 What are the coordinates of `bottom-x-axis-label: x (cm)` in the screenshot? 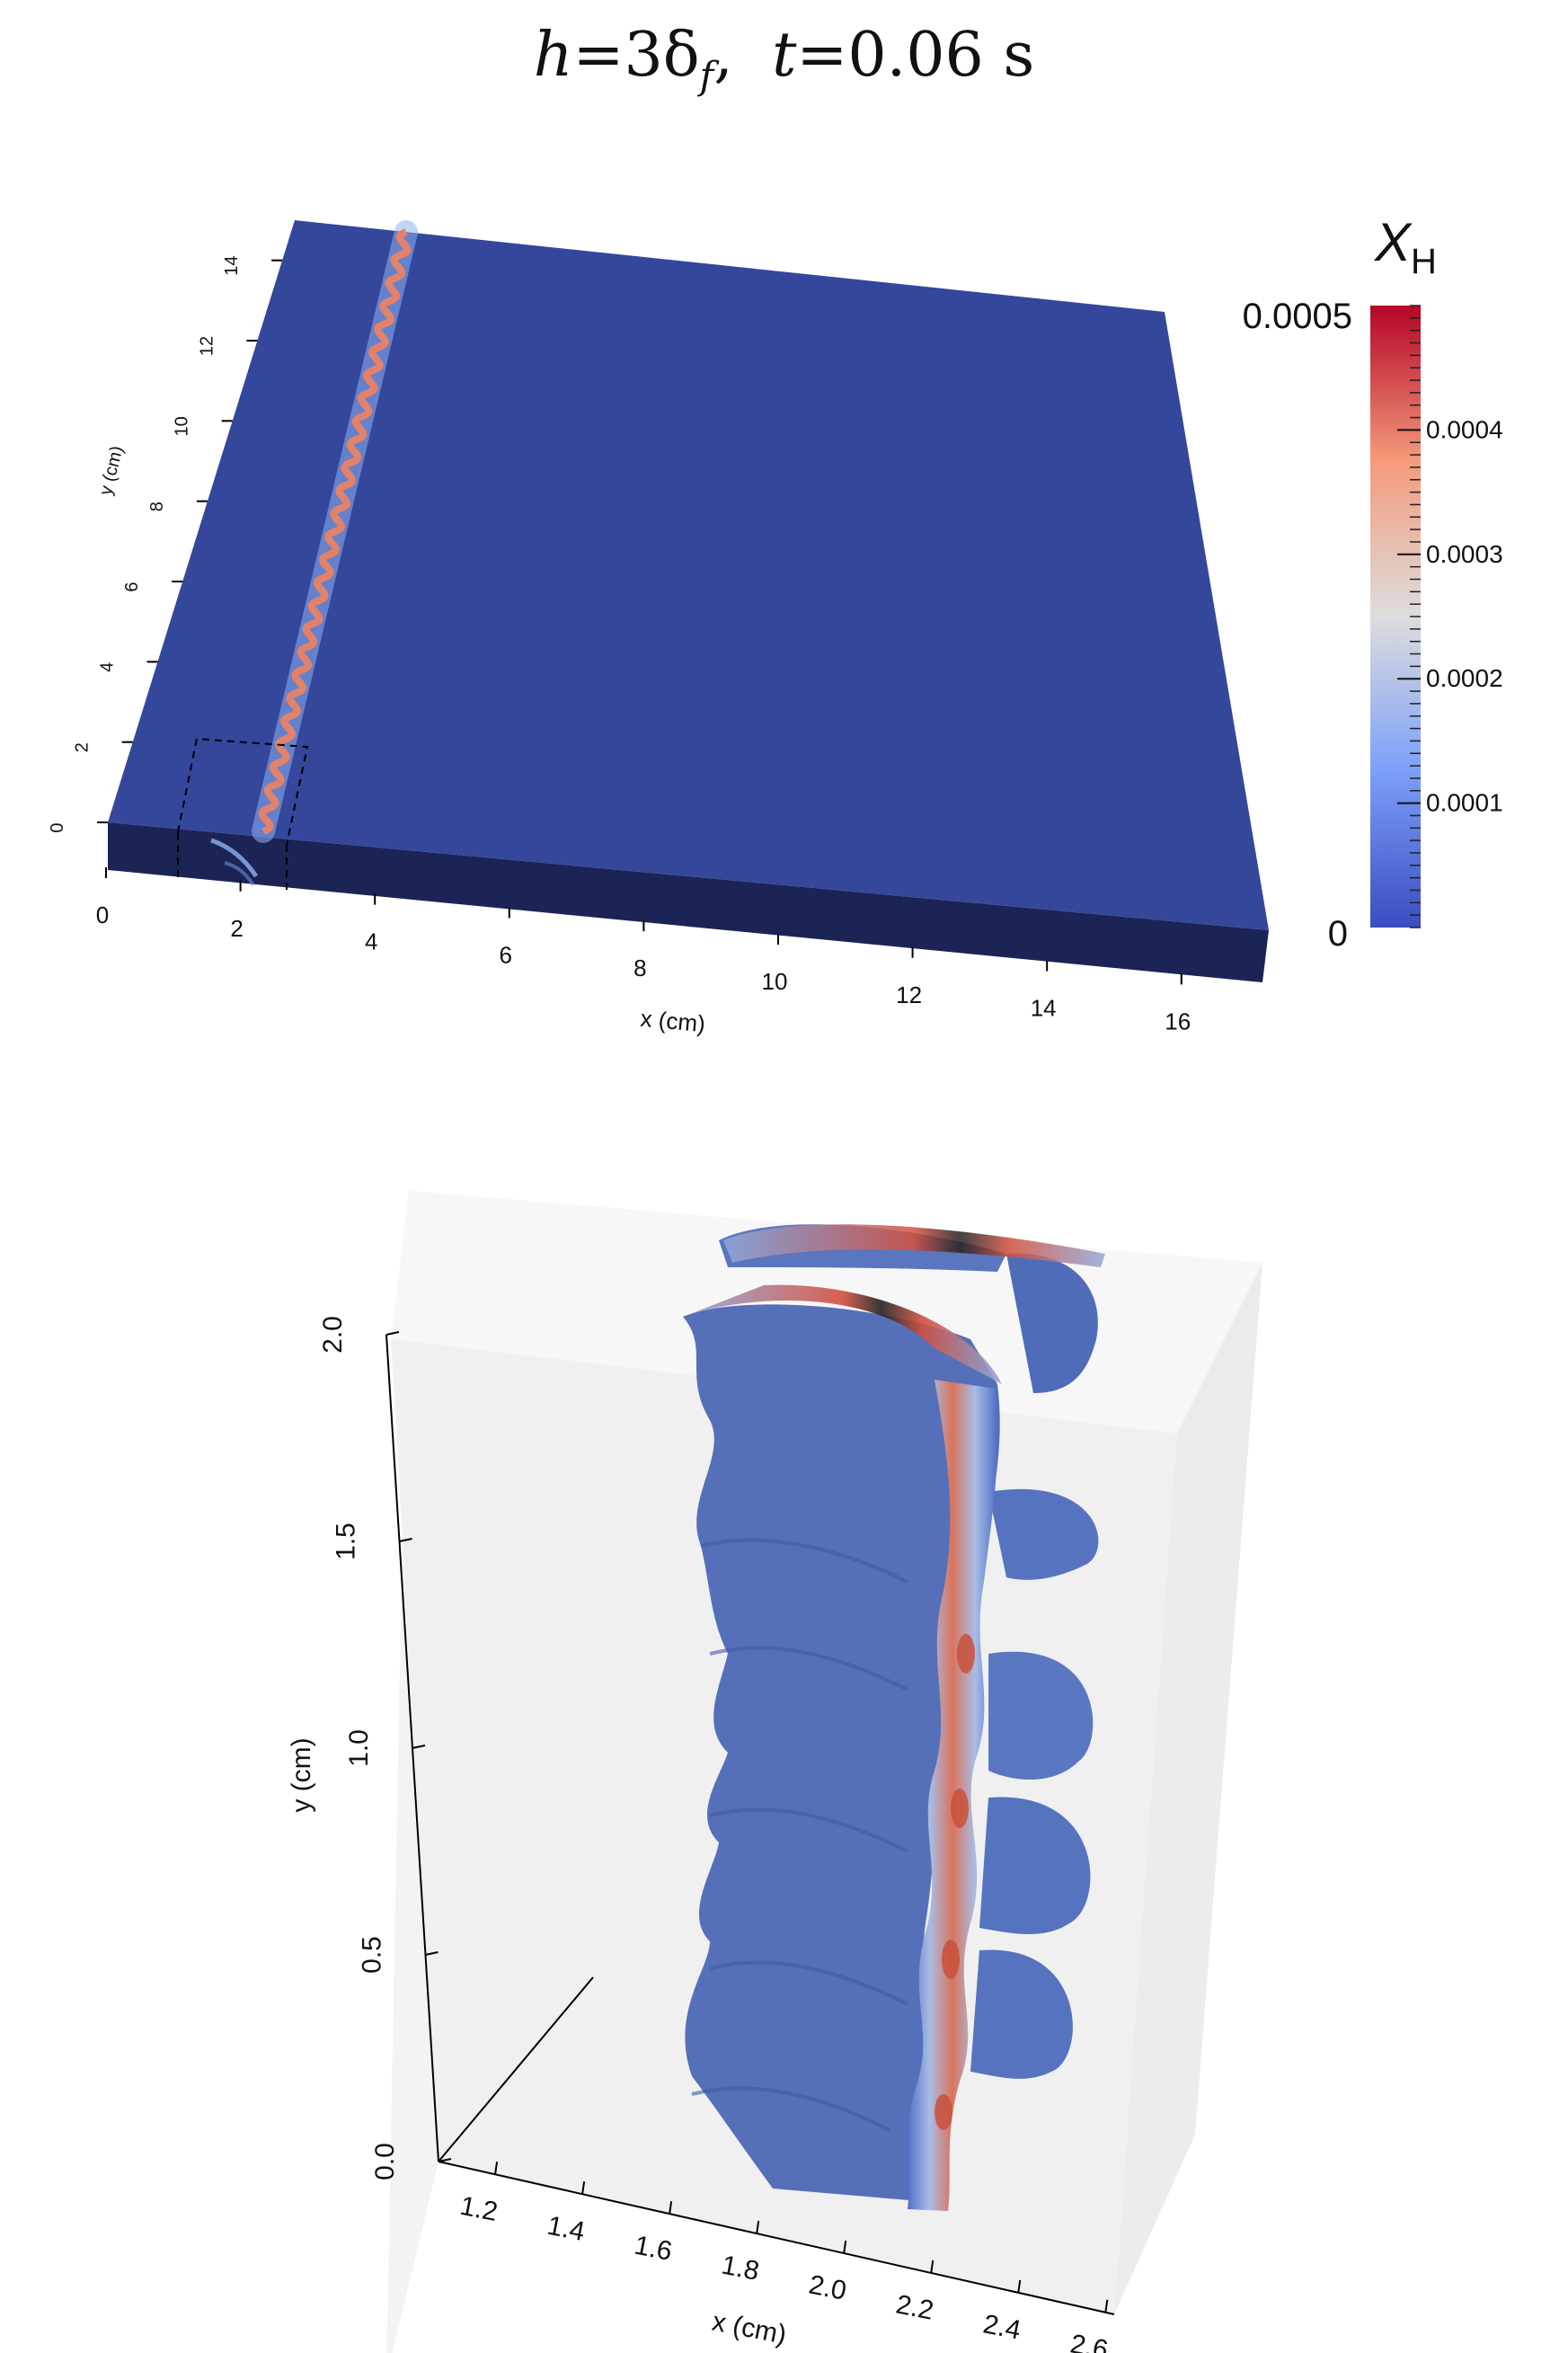 It's located at (750, 2328).